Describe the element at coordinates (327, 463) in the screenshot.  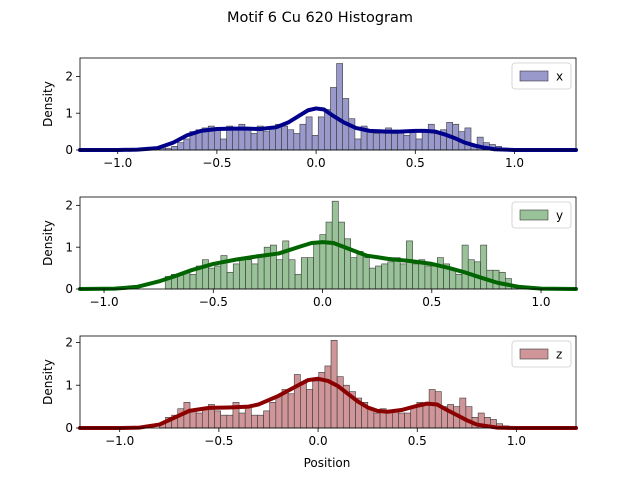
I see `x-axis-label: Position` at that location.